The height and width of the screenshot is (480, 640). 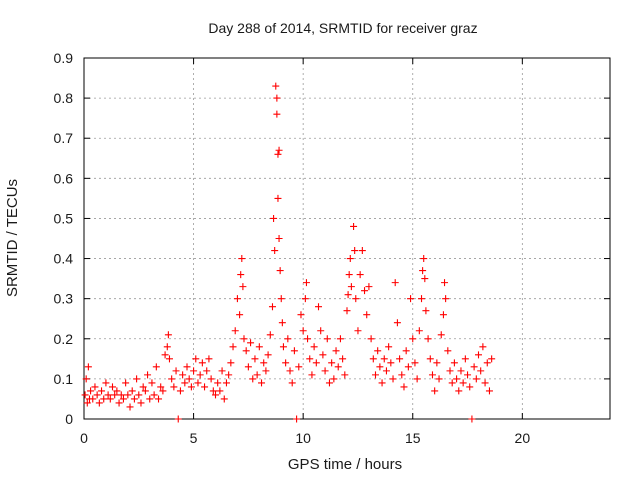 What do you see at coordinates (69, 419) in the screenshot?
I see `y-tick-label: 0` at bounding box center [69, 419].